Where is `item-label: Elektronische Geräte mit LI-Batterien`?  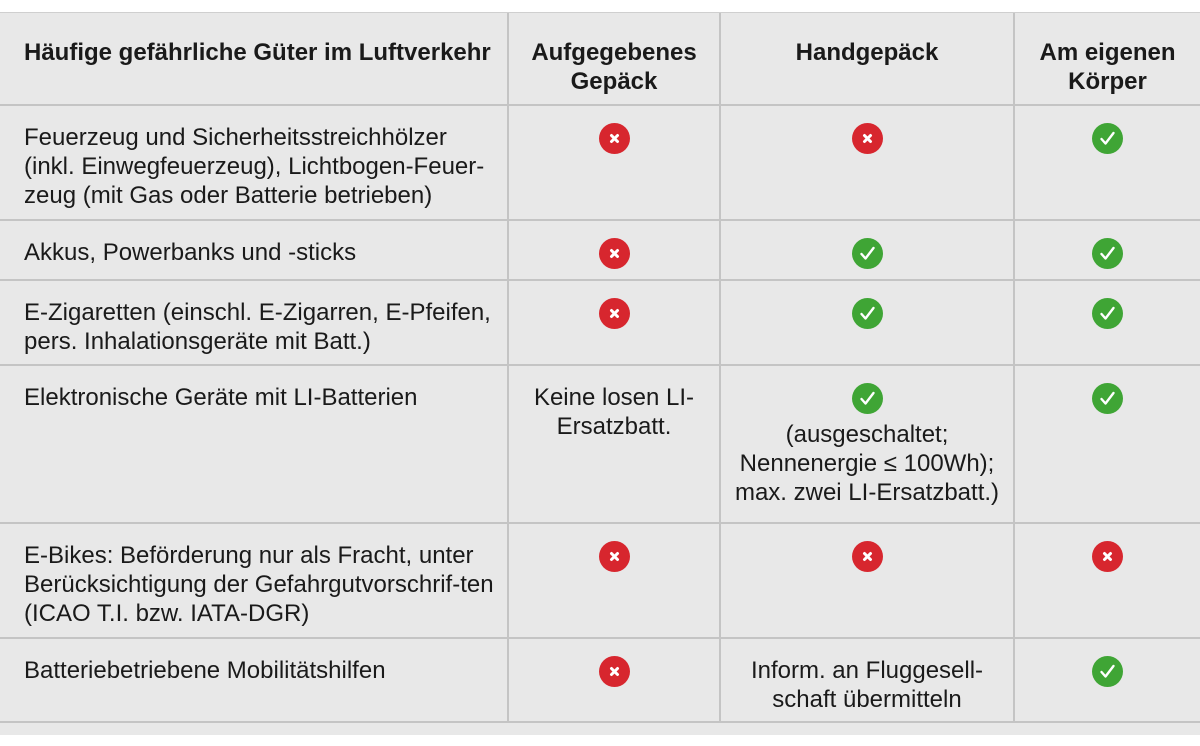
item-label: Elektronische Geräte mit LI-Batterien is located at coordinates (254, 444).